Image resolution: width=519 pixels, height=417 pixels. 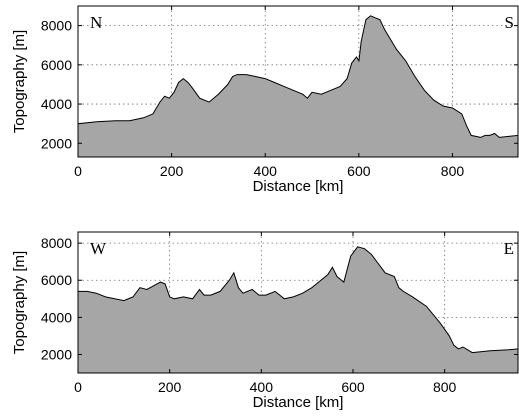 I want to click on x-tick-labels-bottom: 0 200 400 600 800, so click(x=265, y=387).